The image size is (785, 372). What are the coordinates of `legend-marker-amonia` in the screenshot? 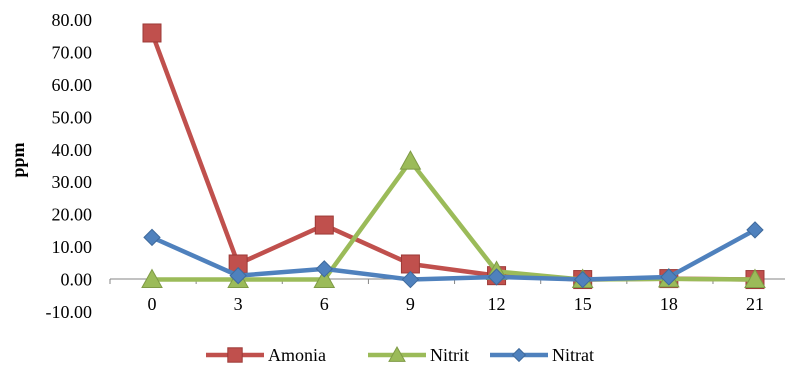 It's located at (235, 355).